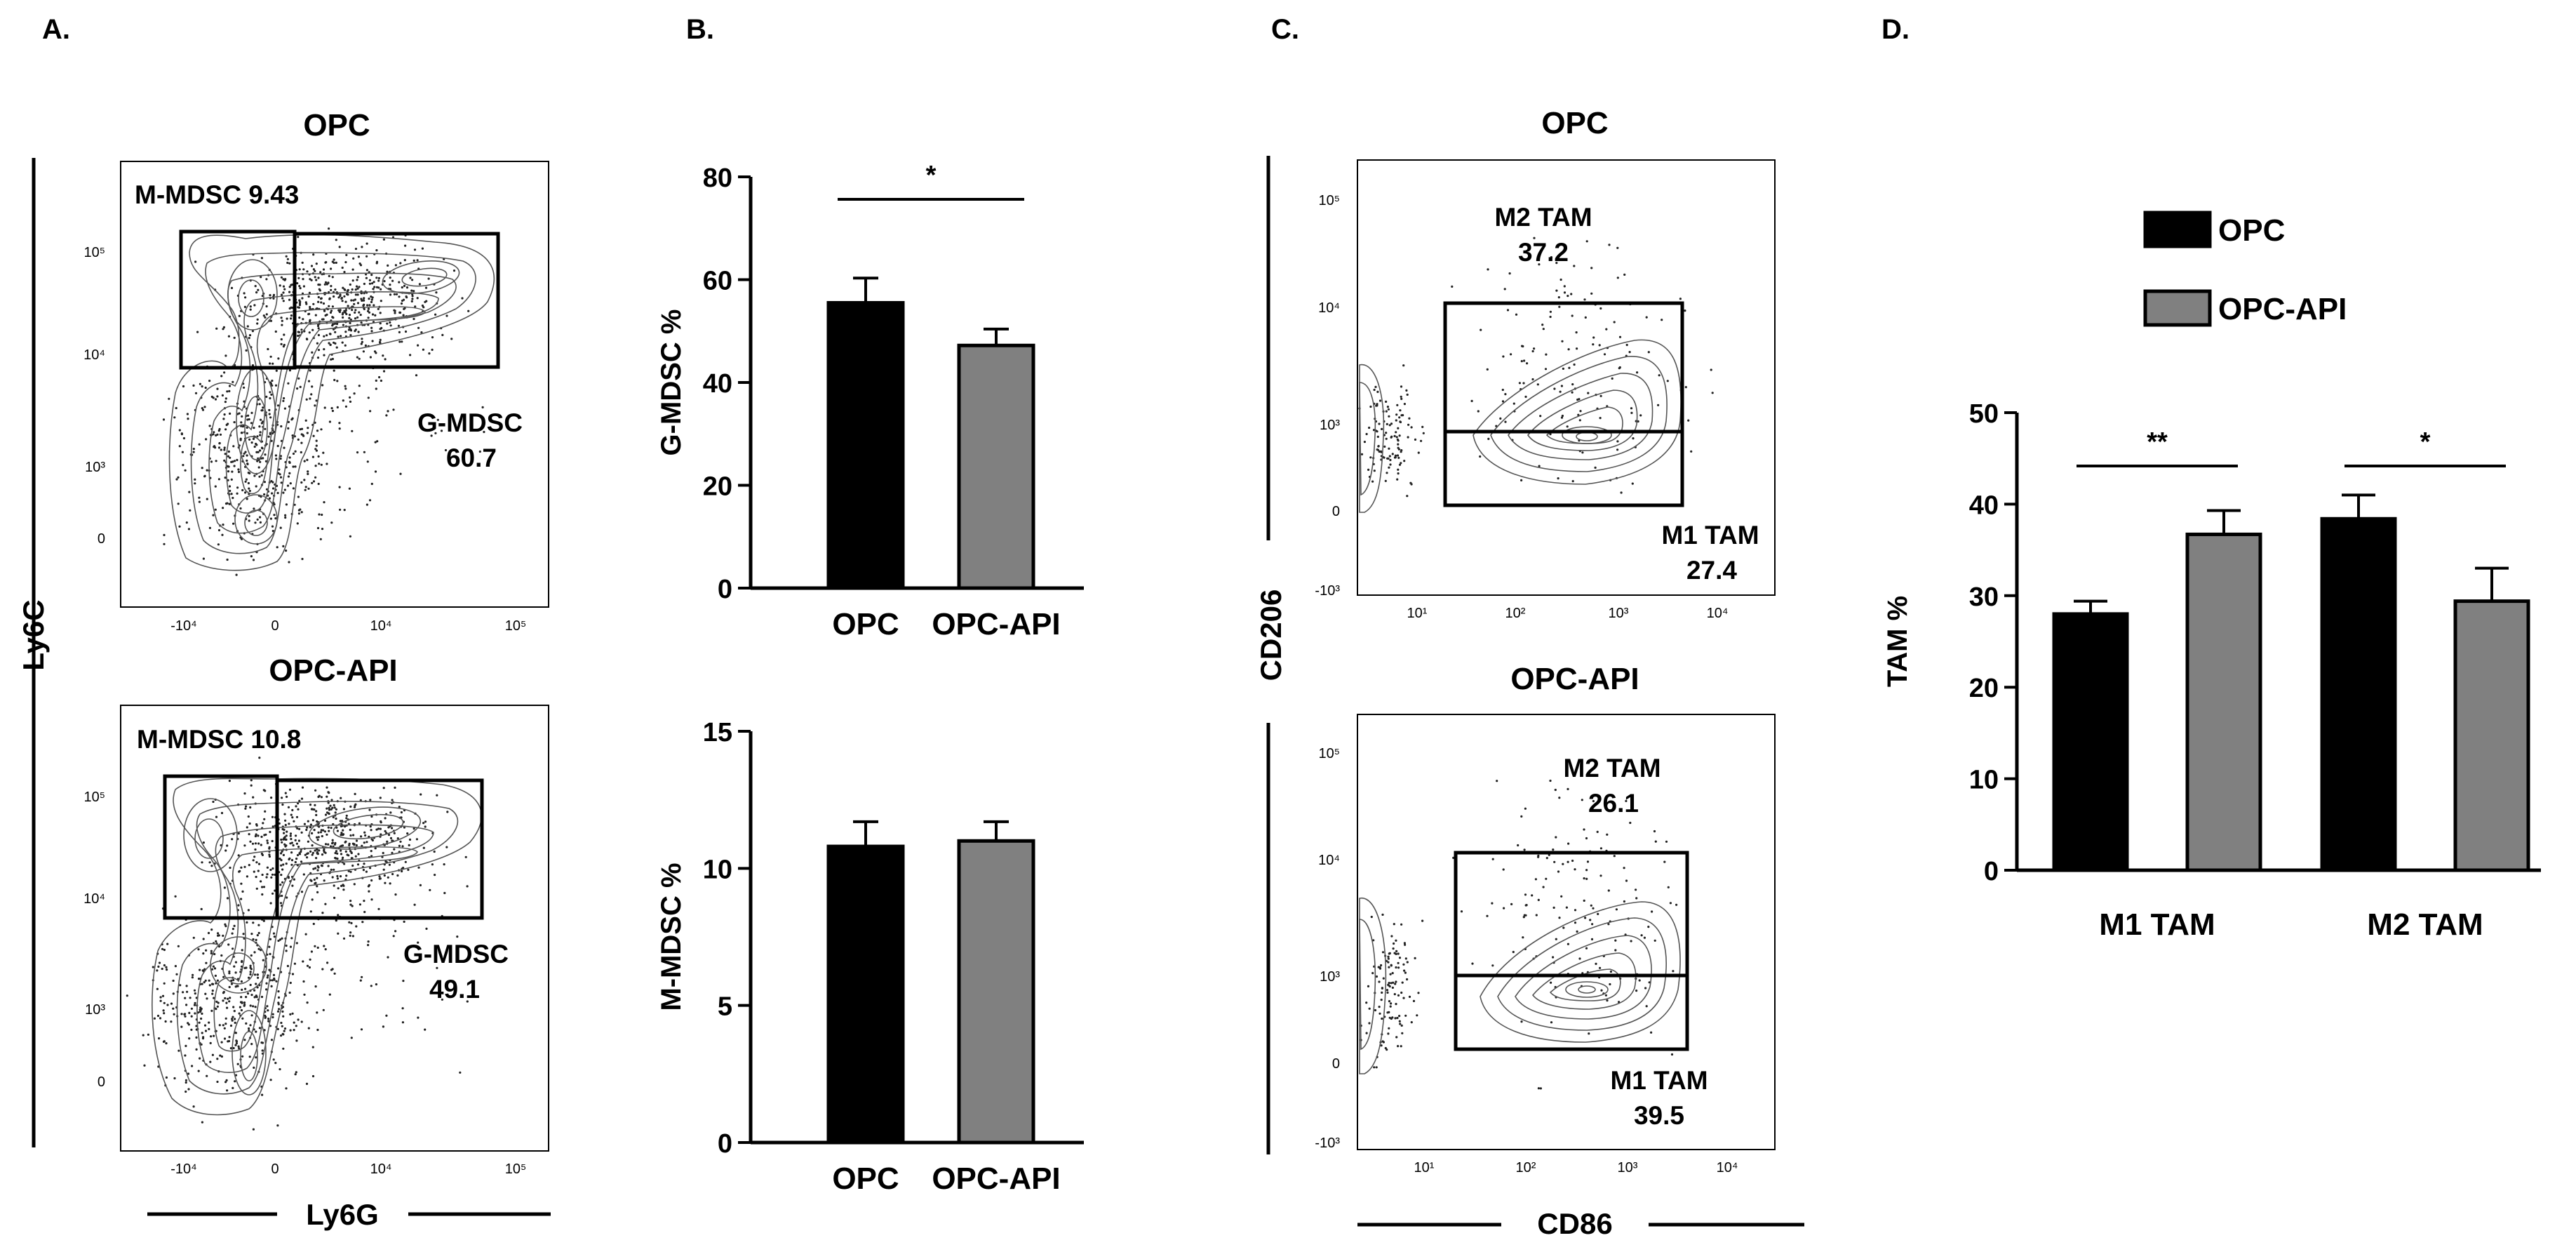 This screenshot has width=2576, height=1252. I want to click on legend-label: OPC-API, so click(2282, 309).